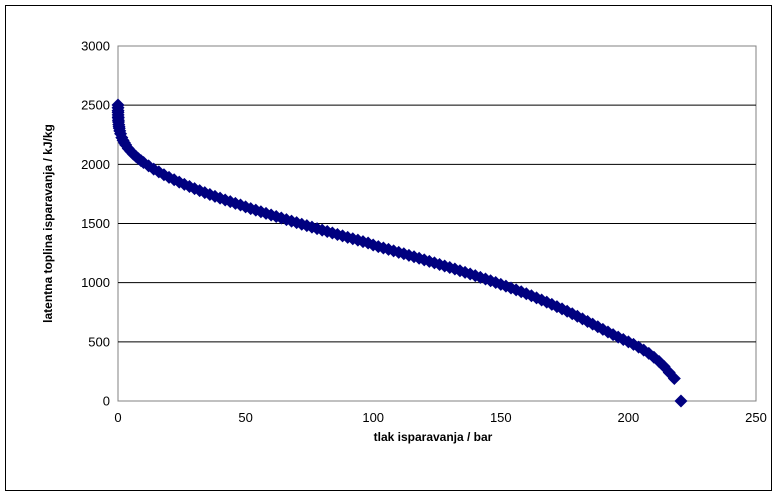 This screenshot has width=778, height=497. I want to click on x-tick-label: 0, so click(117, 417).